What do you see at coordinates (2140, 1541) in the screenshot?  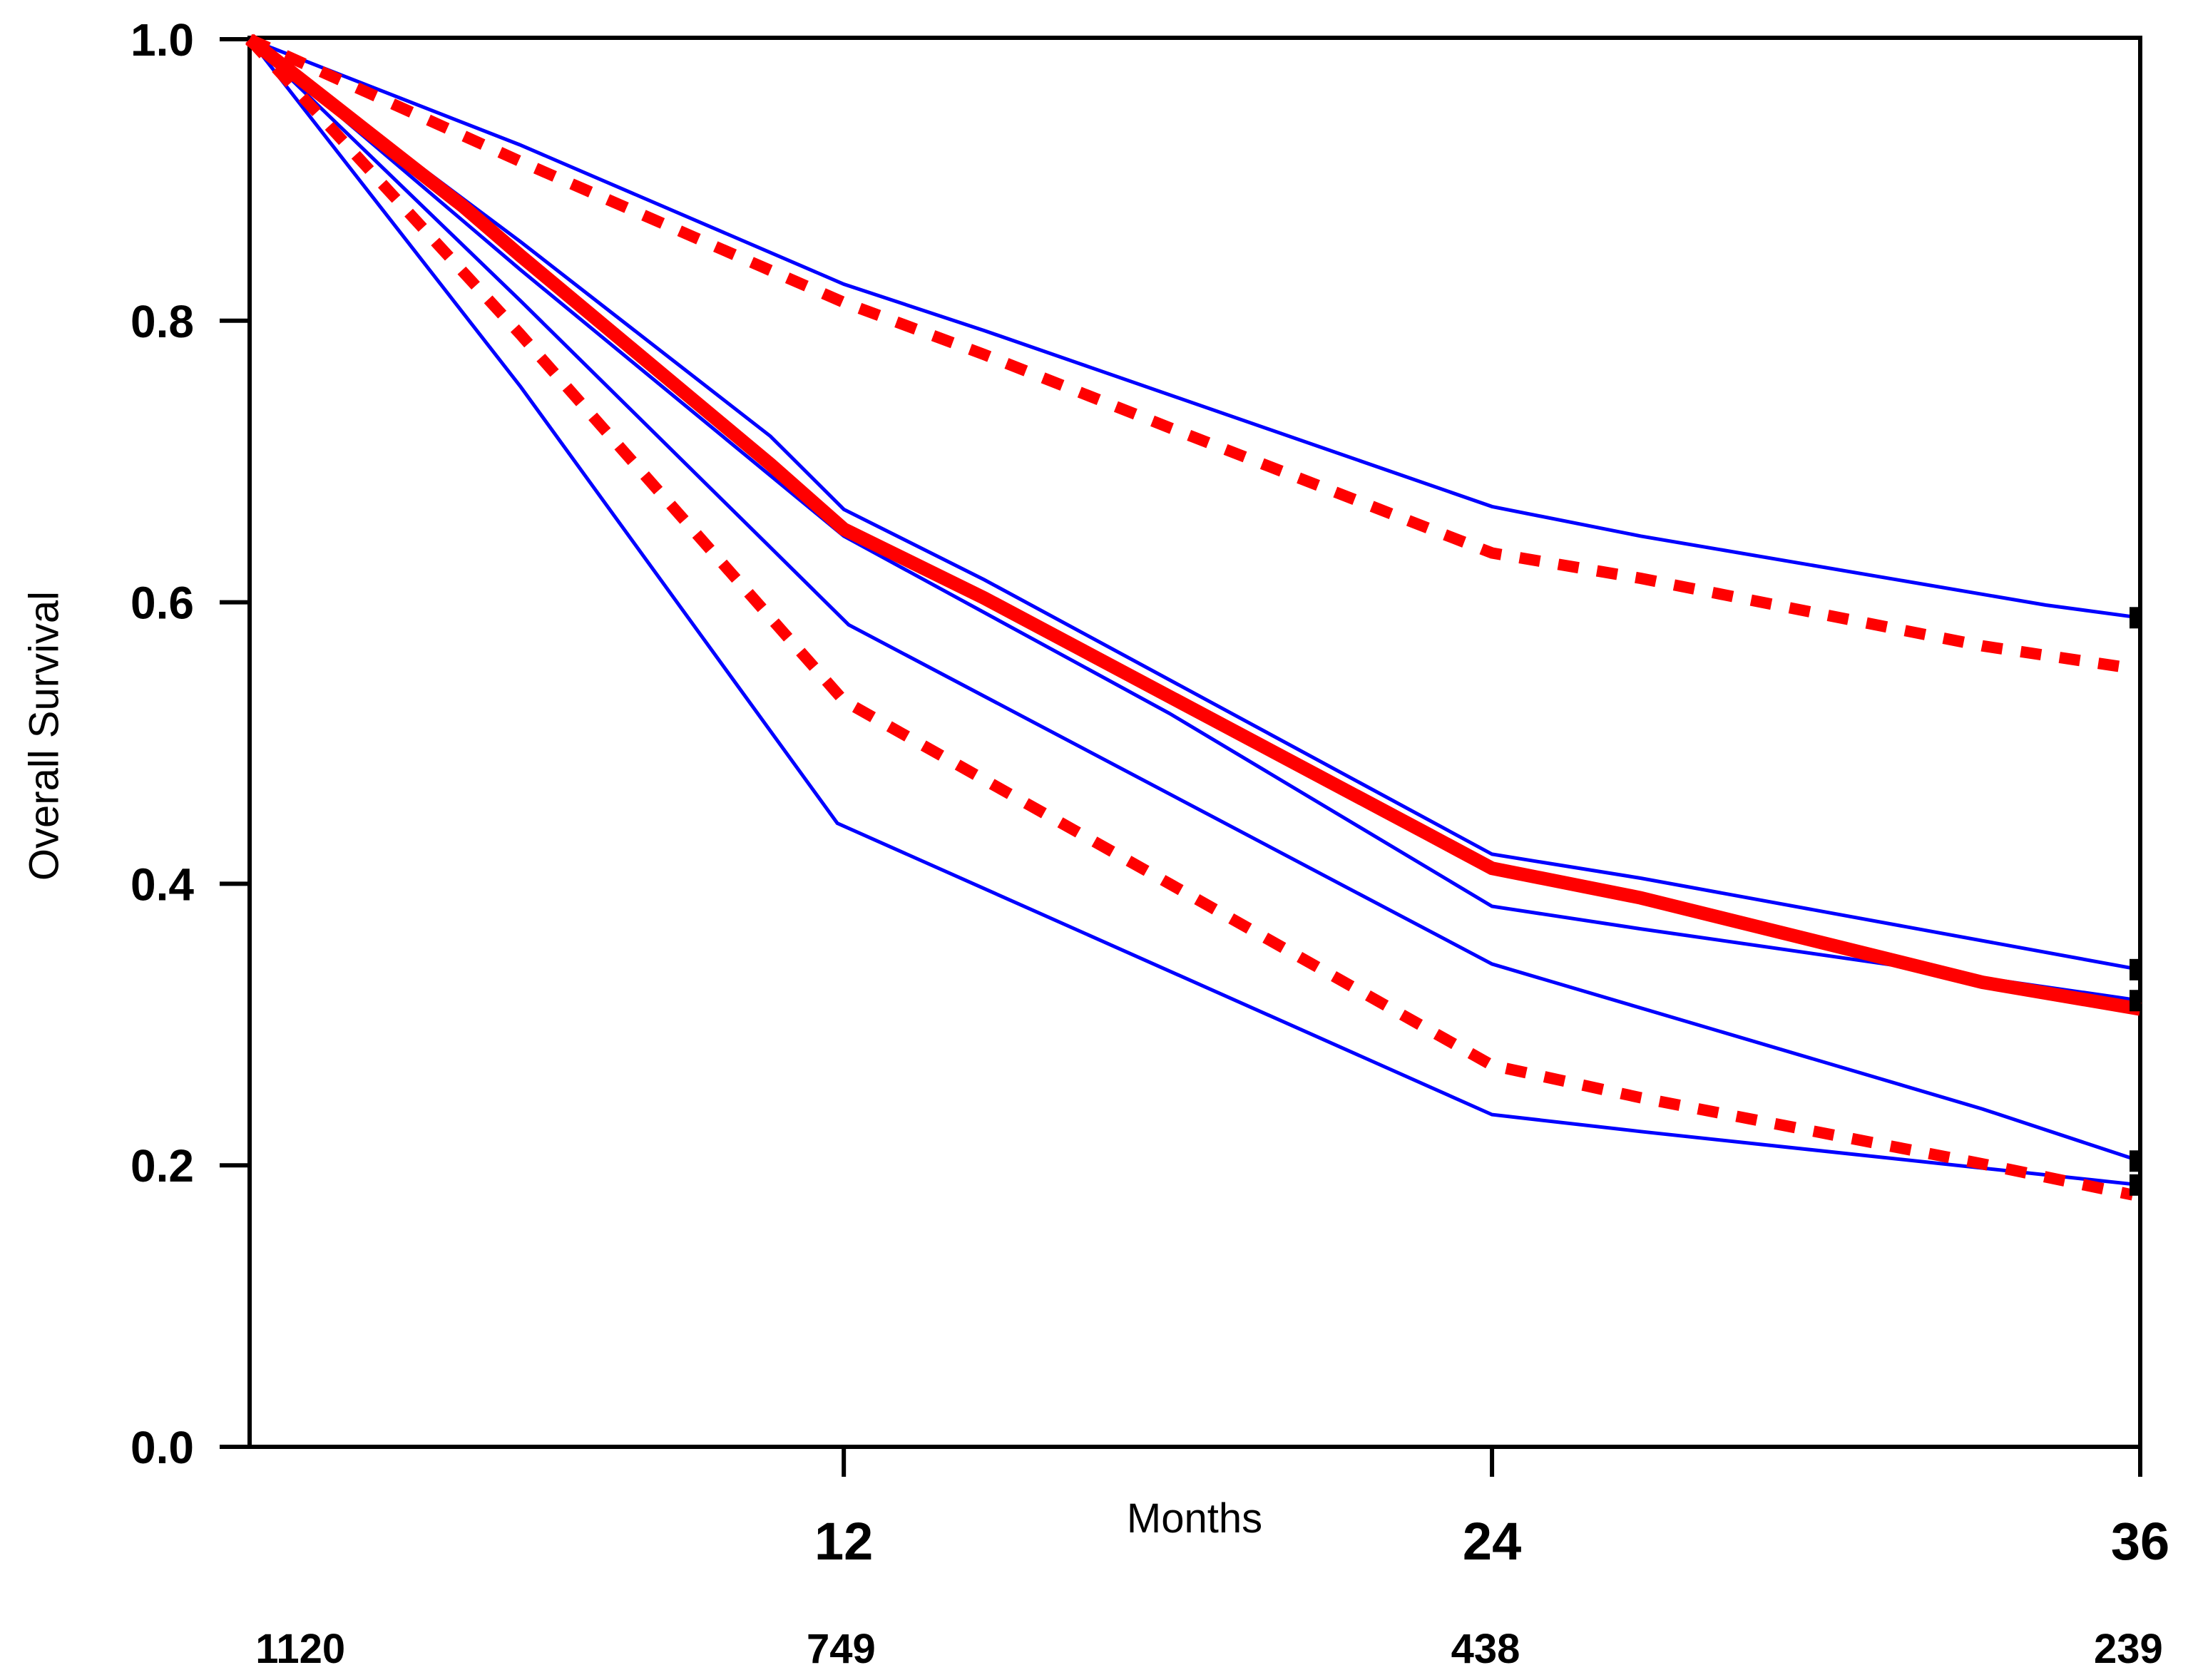 I see `x-tick-label: 36` at bounding box center [2140, 1541].